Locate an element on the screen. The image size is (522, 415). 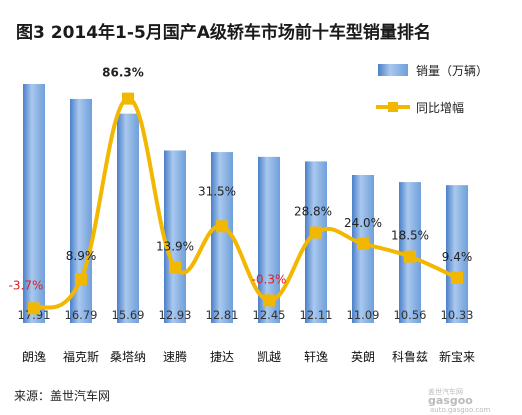
category-label: 捷达 is located at coordinates (222, 357).